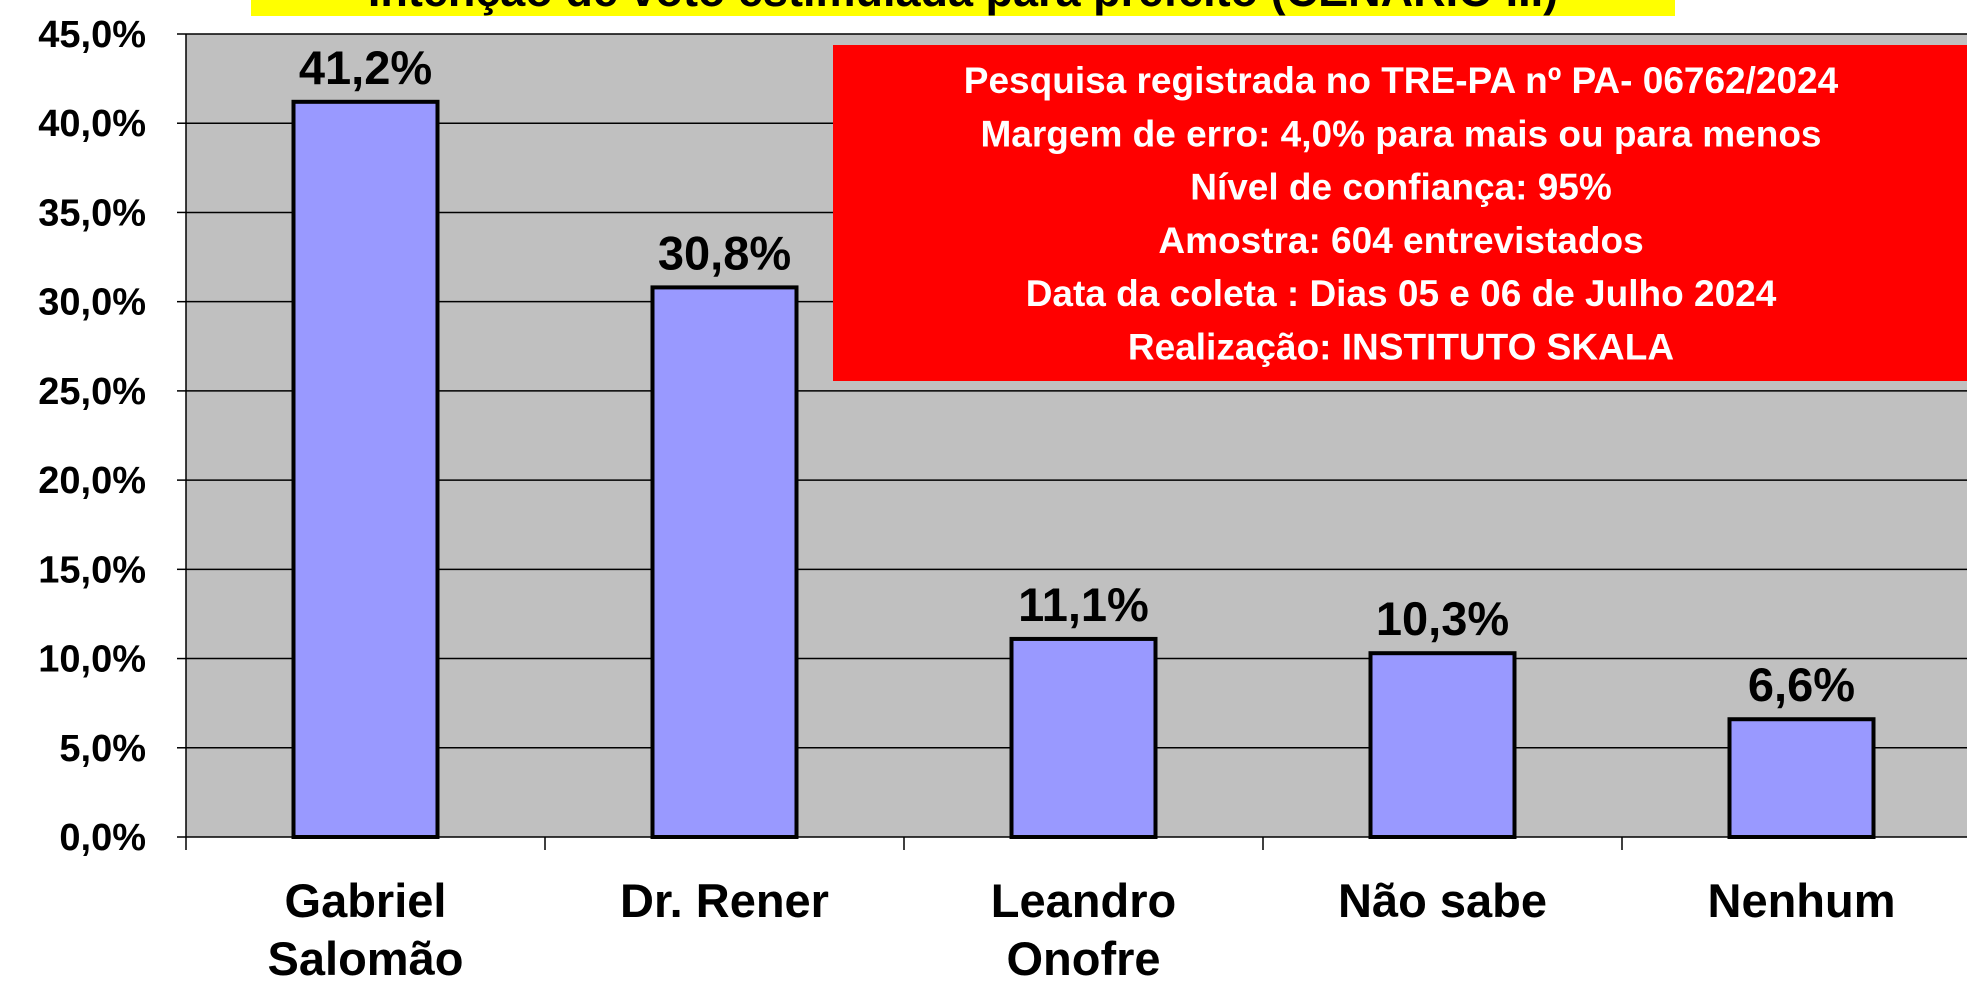  What do you see at coordinates (92, 660) in the screenshot?
I see `y-tick-label: 10,0%` at bounding box center [92, 660].